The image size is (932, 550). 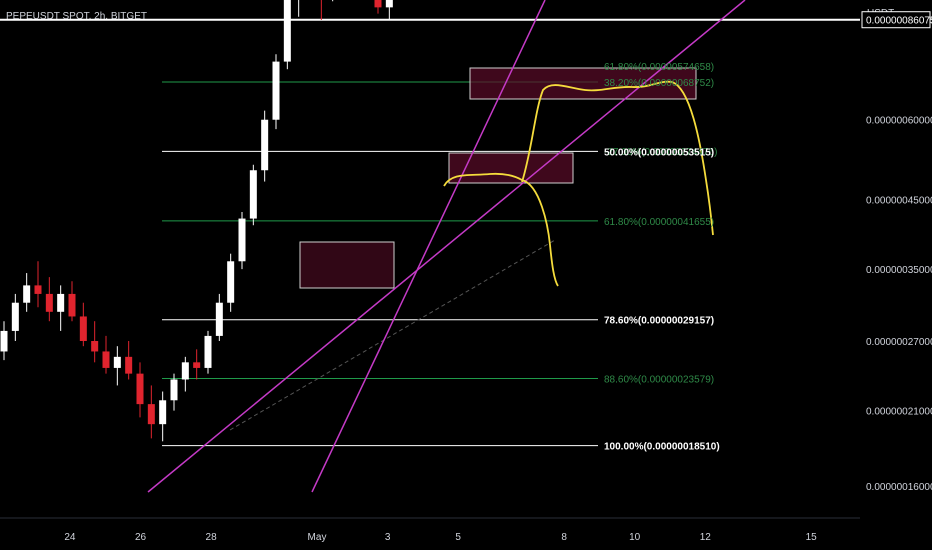 I want to click on y-tick-label: 0.00000016000, so click(x=899, y=487).